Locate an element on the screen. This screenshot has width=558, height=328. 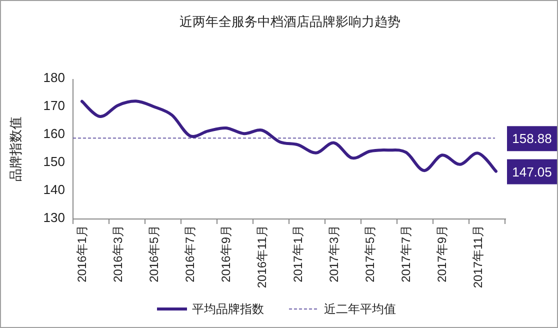
x-tick-label: 2016年1月 is located at coordinates (82, 253).